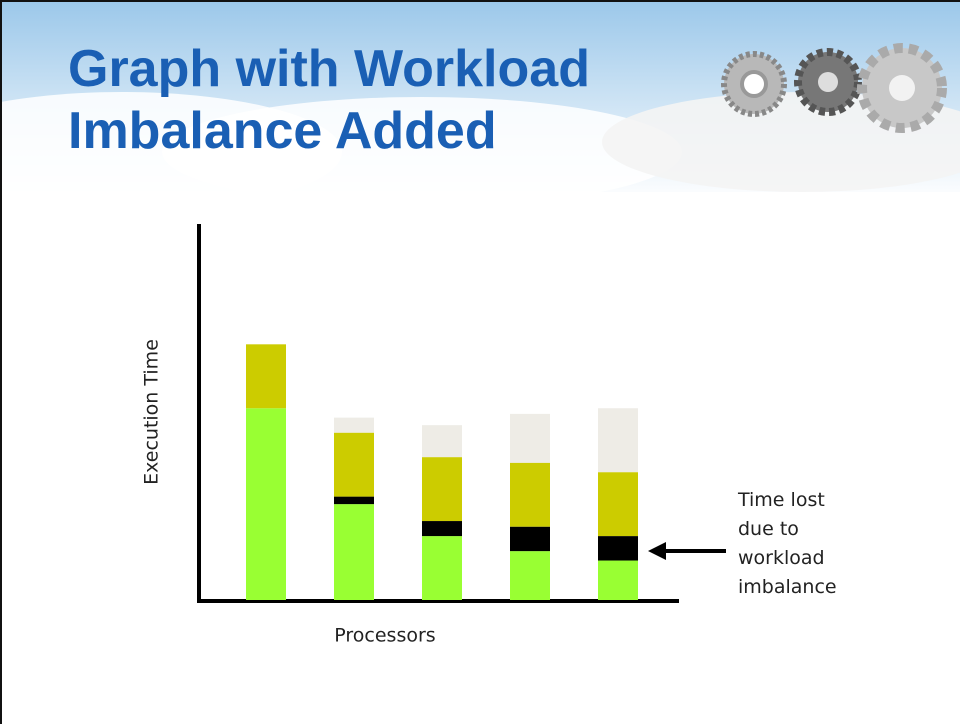 This screenshot has height=724, width=960. I want to click on x-axis-label: Processors, so click(384, 636).